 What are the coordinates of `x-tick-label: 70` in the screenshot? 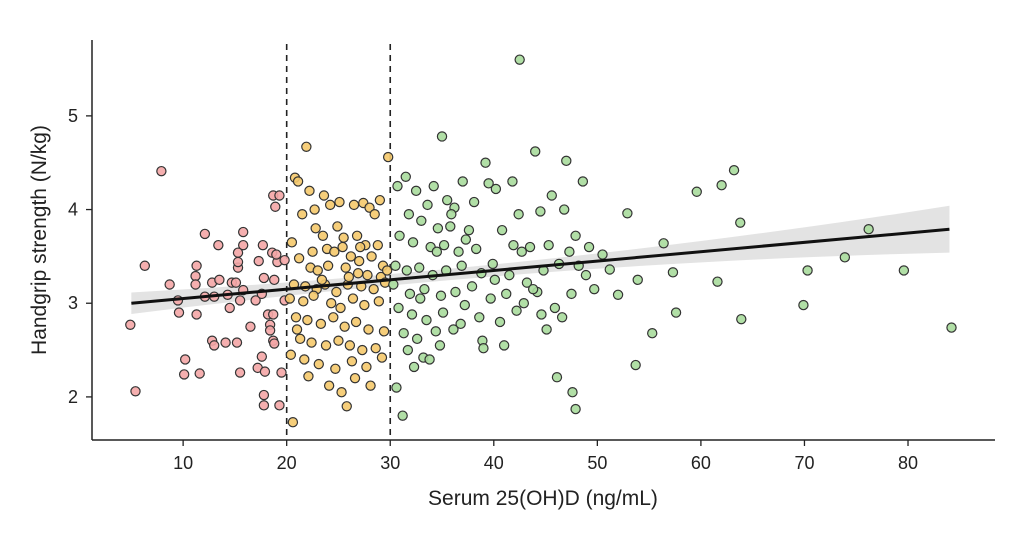 It's located at (804, 463).